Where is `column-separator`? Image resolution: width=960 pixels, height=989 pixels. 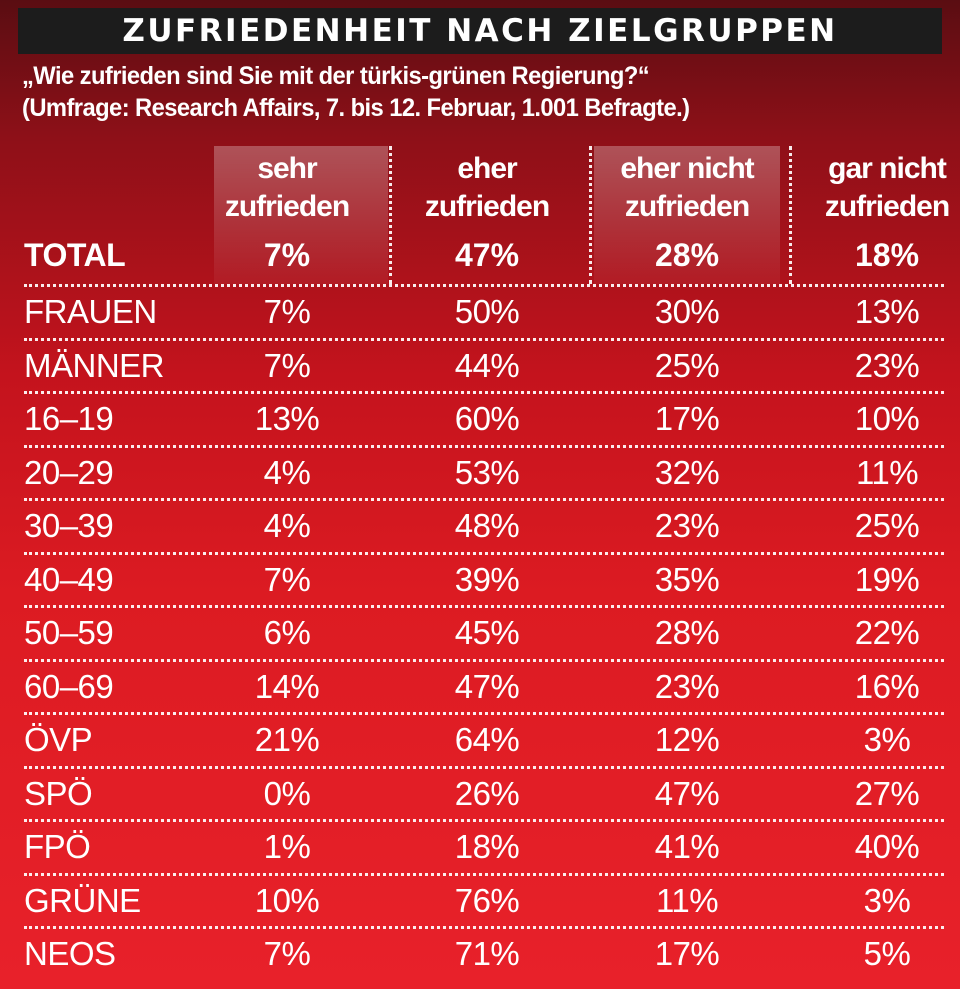 column-separator is located at coordinates (590, 215).